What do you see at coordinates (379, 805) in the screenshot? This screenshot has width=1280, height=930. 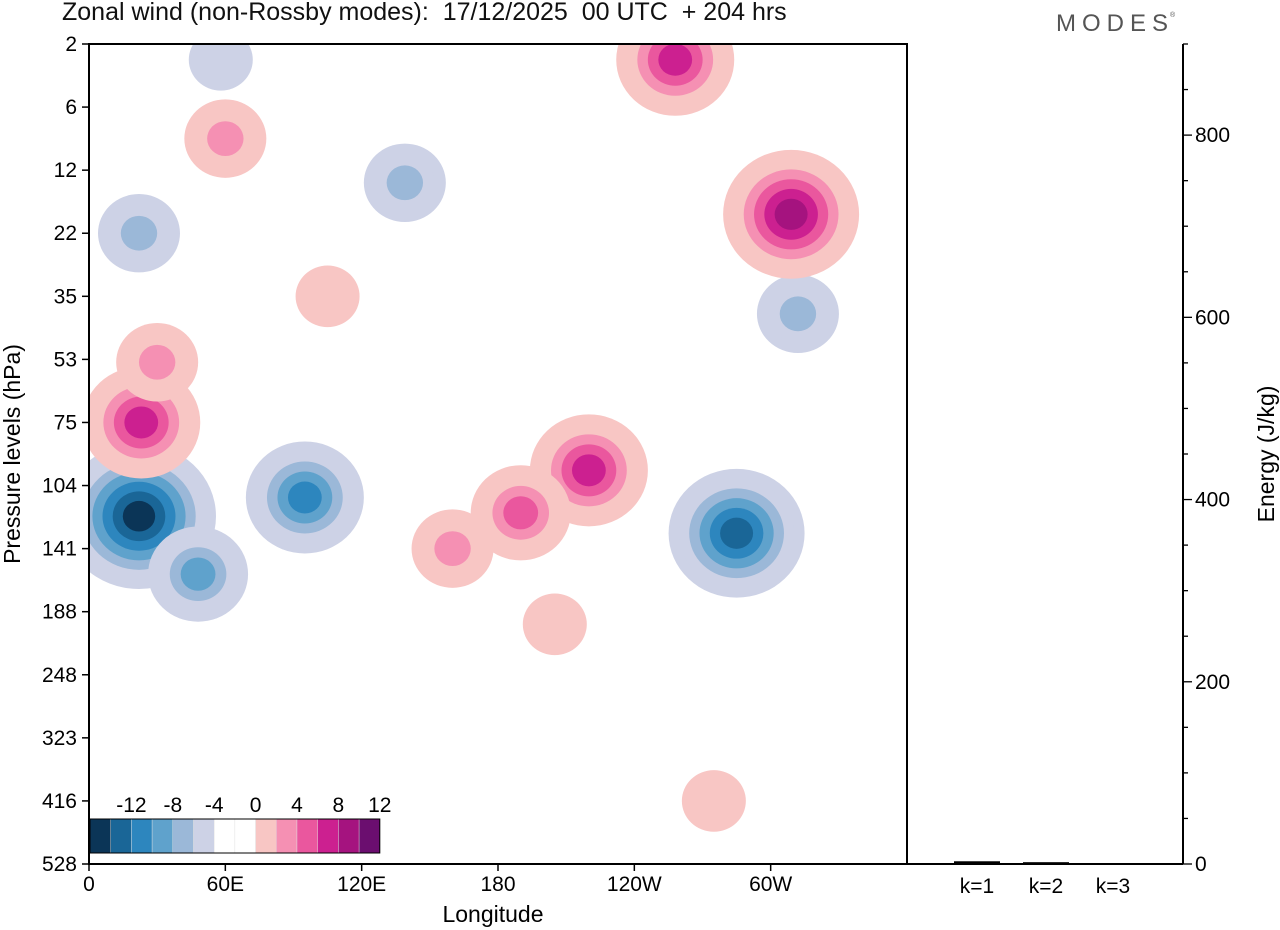 I see `colorbar-label: 12` at bounding box center [379, 805].